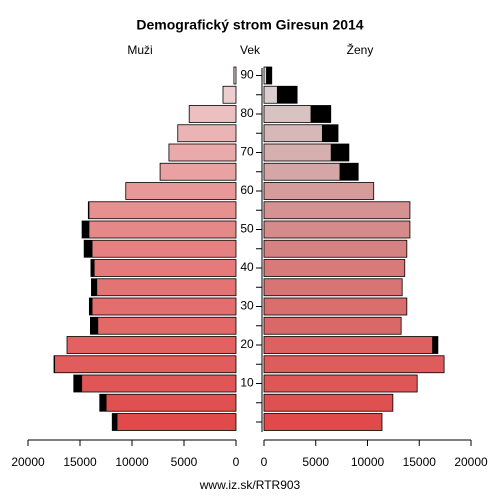 The height and width of the screenshot is (500, 500). I want to click on y-tick-label: 40, so click(247, 267).